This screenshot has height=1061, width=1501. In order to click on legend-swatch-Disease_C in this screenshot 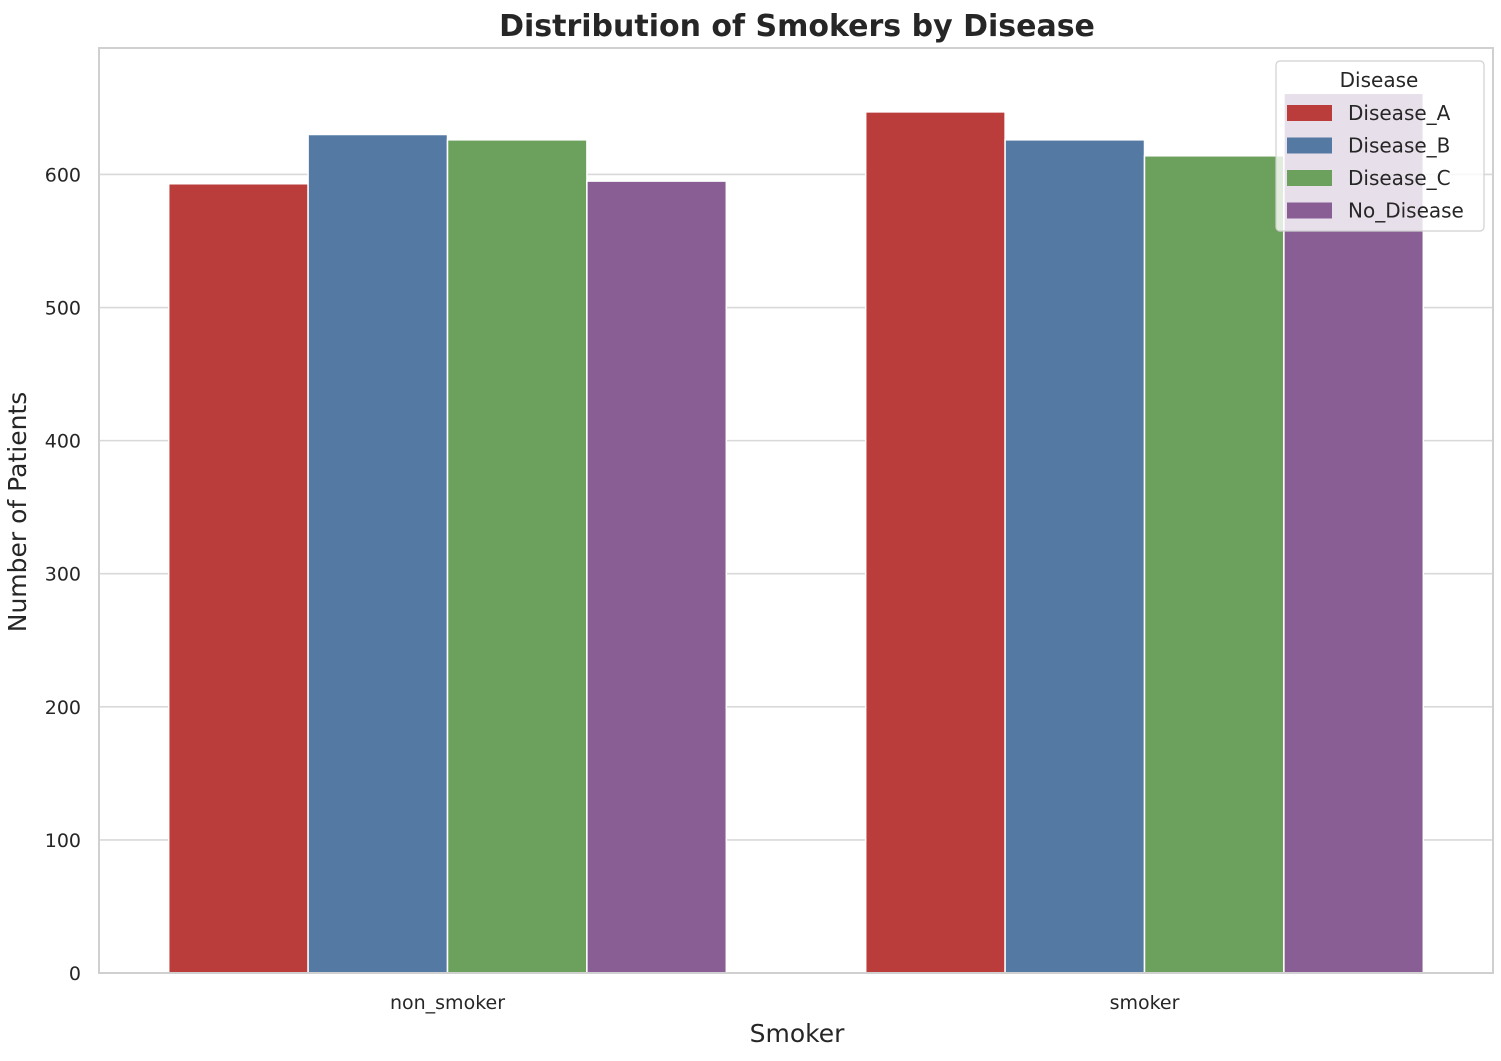, I will do `click(1309, 178)`.